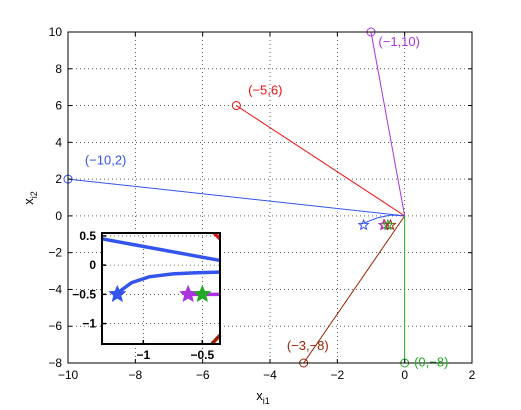  I want to click on inset-y-tick-label: 0.5, so click(87, 236).